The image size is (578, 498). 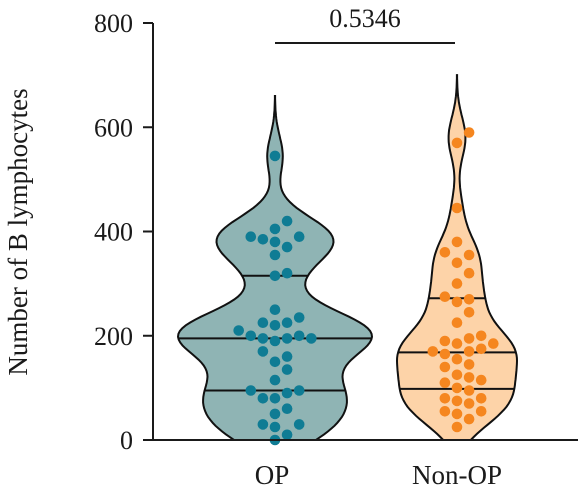 What do you see at coordinates (113, 127) in the screenshot?
I see `y-tick-label: 600` at bounding box center [113, 127].